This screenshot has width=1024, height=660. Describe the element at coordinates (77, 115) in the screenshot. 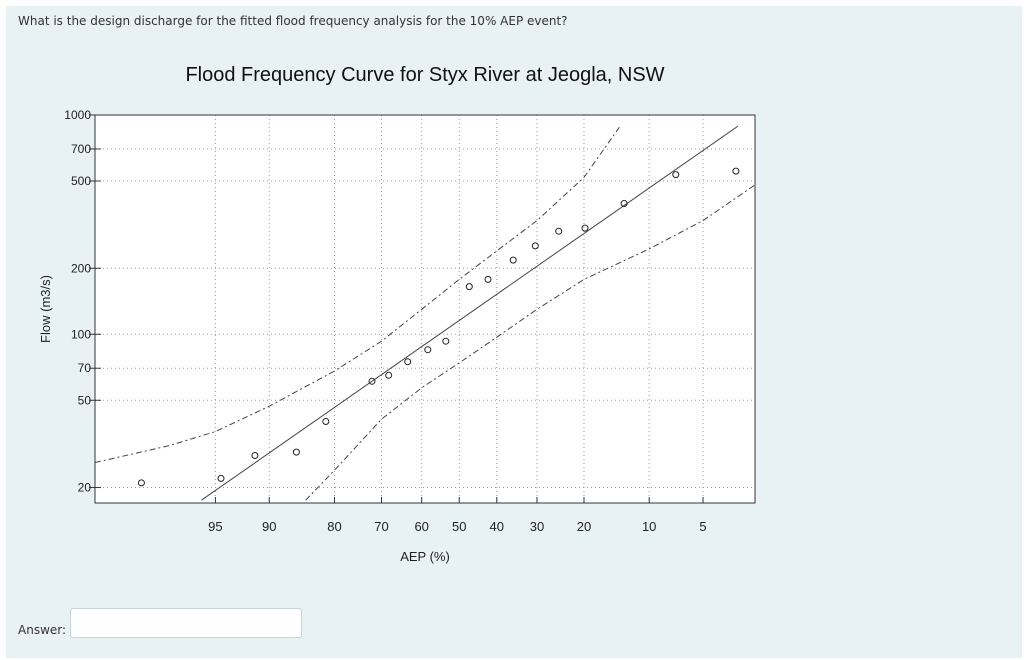

I see `y-tick-label: 1000` at that location.